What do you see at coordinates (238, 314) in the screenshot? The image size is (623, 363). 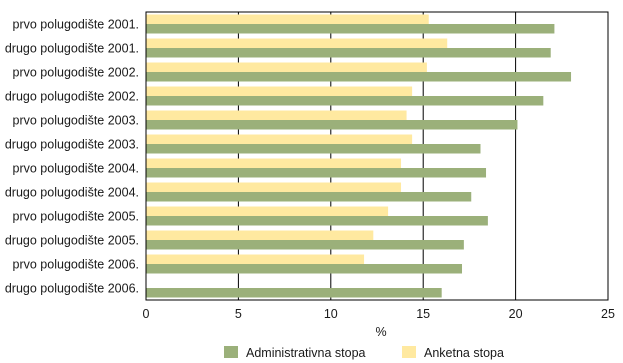 I see `x-tick-label: 5` at bounding box center [238, 314].